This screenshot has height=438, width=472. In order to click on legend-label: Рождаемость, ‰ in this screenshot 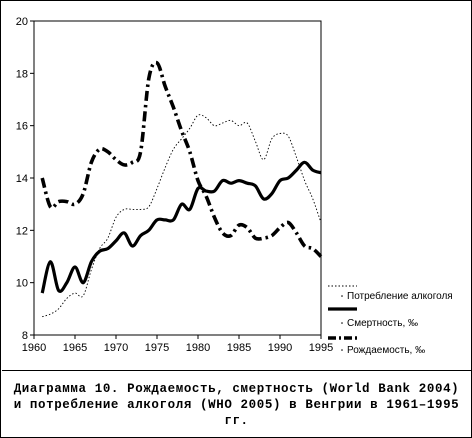, I will do `click(386, 350)`.